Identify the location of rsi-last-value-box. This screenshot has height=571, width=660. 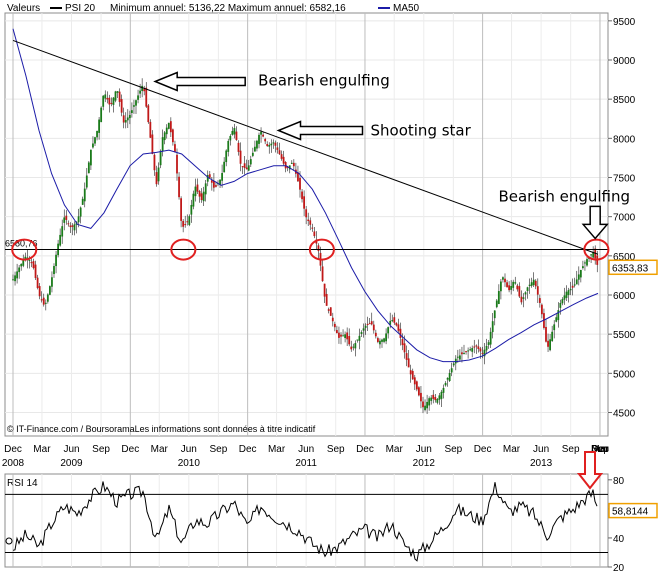
(633, 510).